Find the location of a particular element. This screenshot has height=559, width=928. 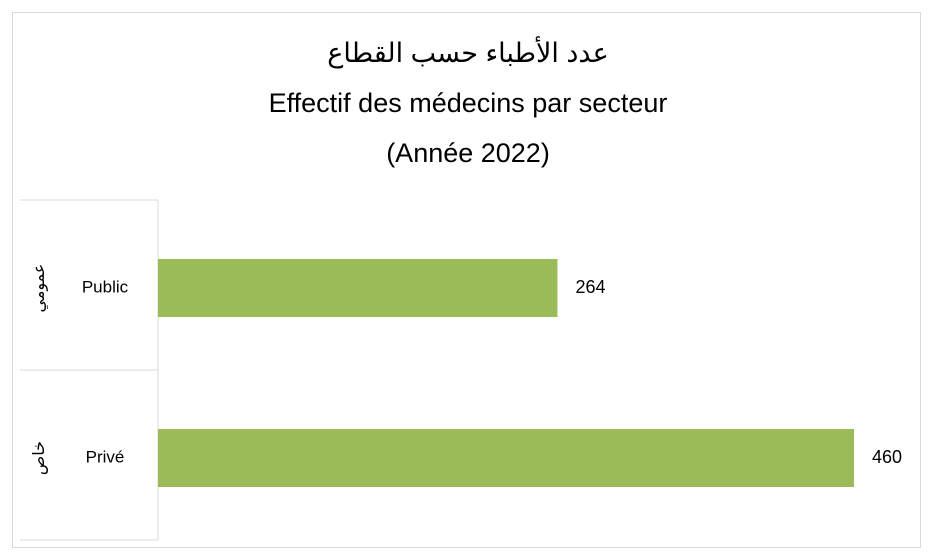

category-label-ar: عمومي is located at coordinates (40, 288).